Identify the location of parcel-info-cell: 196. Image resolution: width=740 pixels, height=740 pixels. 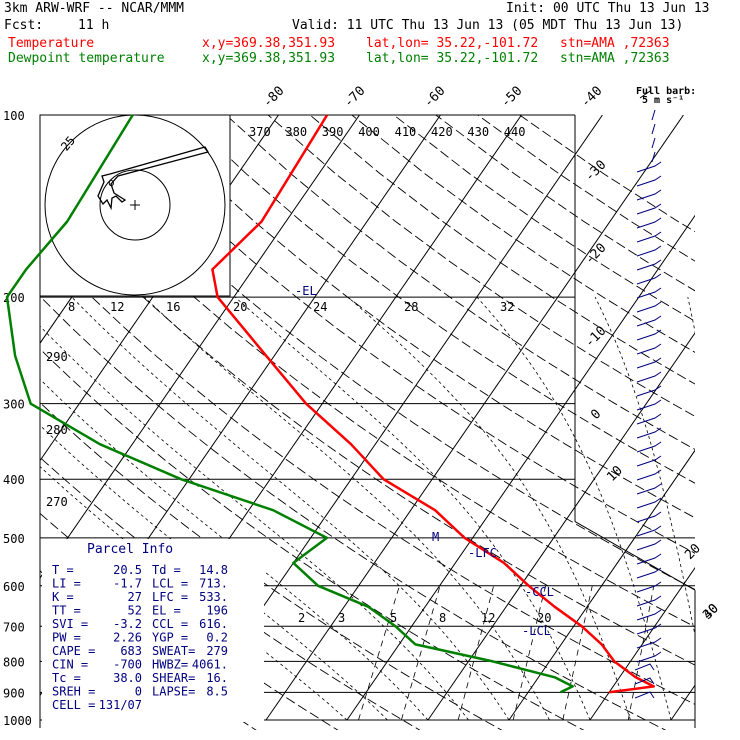
(217, 611).